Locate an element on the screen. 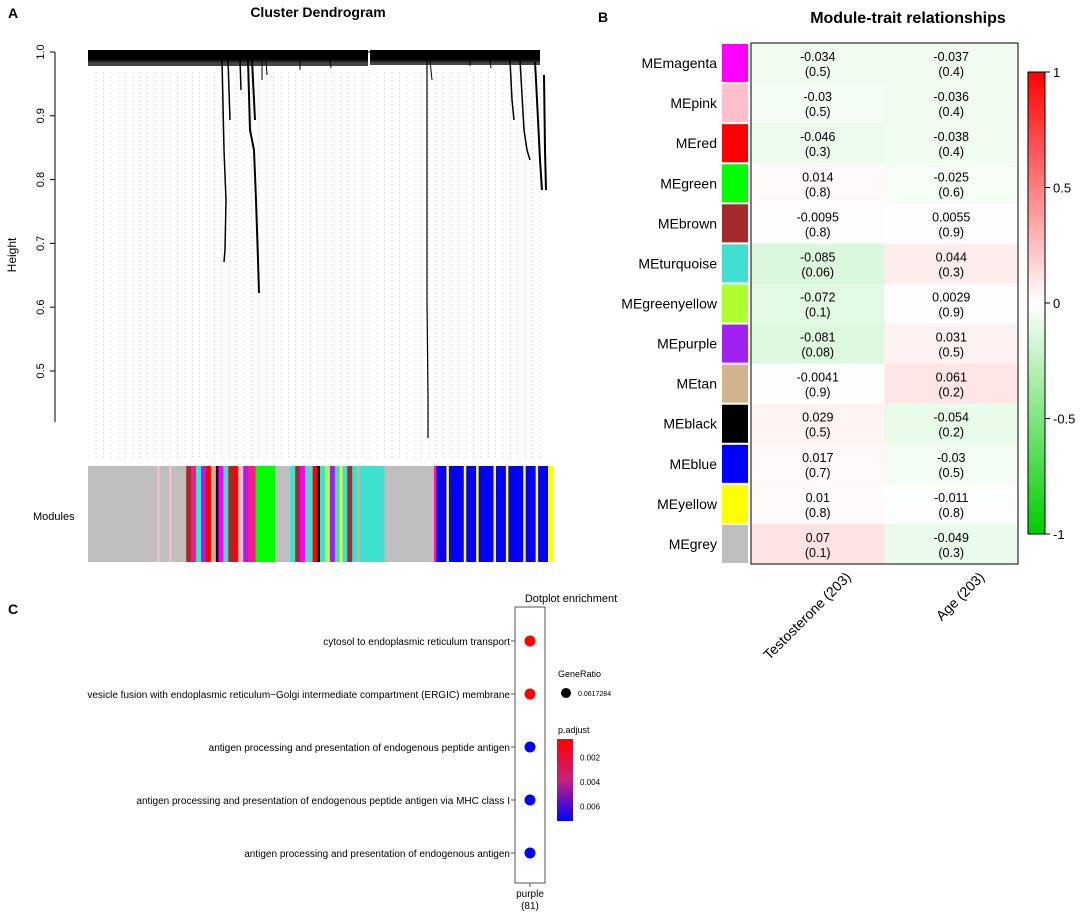  heatmap-row-label: MEpink is located at coordinates (694, 103).